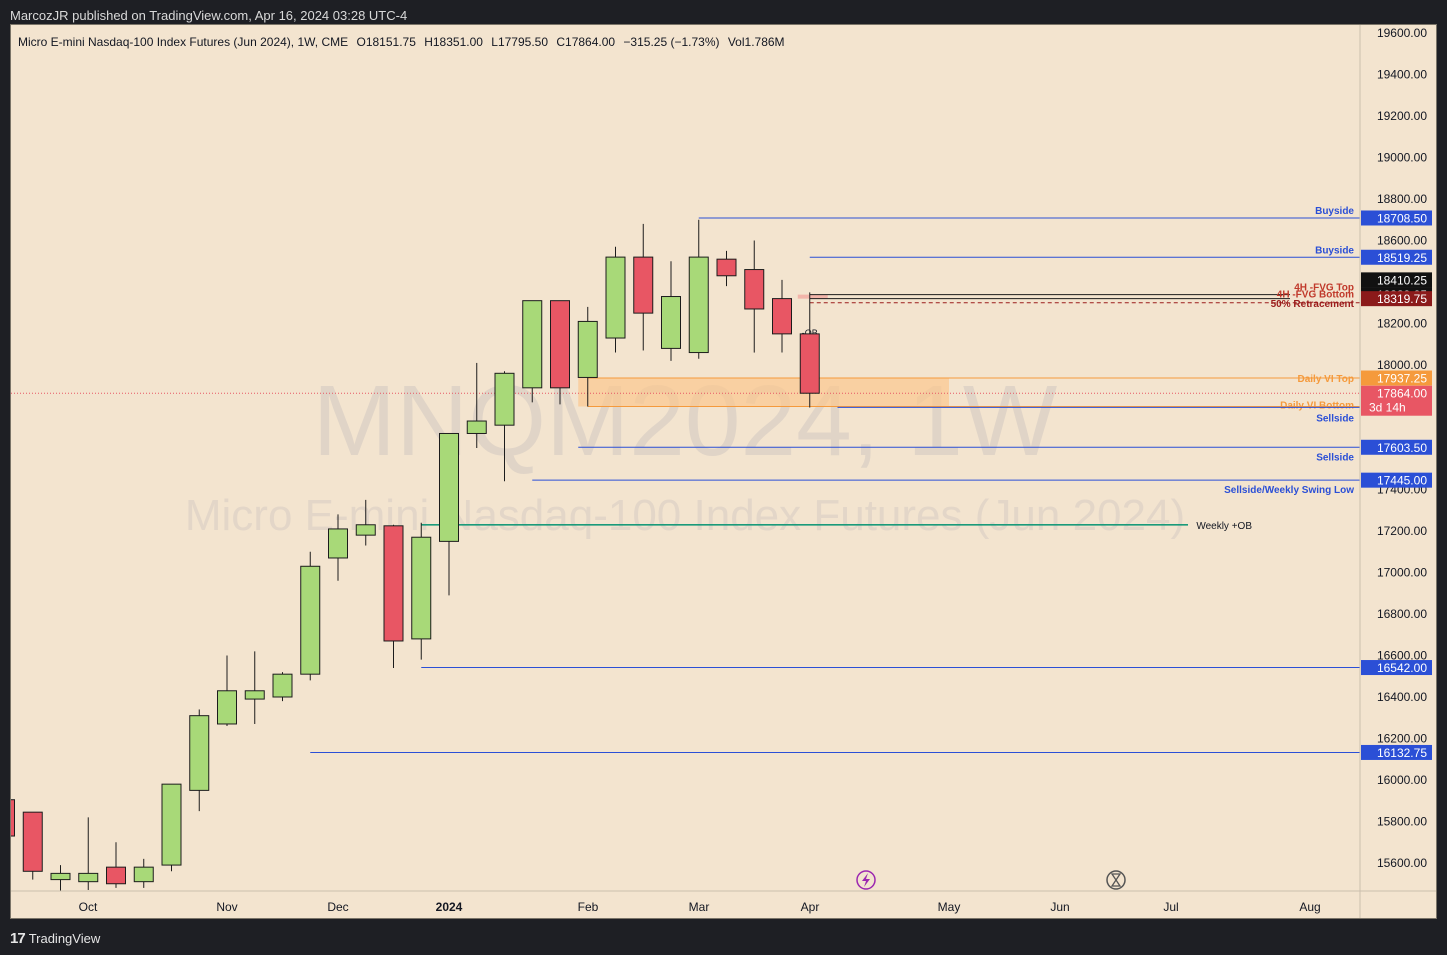  What do you see at coordinates (949, 907) in the screenshot?
I see `x-tick-label: May` at bounding box center [949, 907].